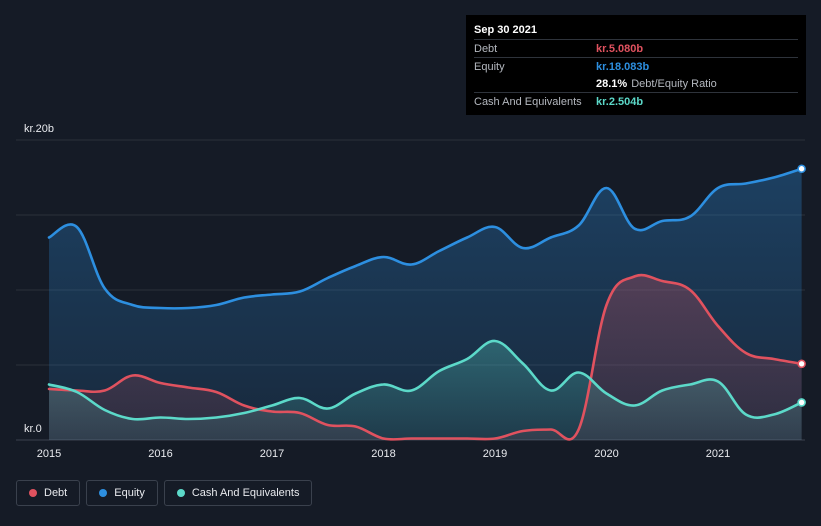 This screenshot has width=821, height=526. What do you see at coordinates (623, 66) in the screenshot?
I see `tooltip-value: kr.18.083b` at bounding box center [623, 66].